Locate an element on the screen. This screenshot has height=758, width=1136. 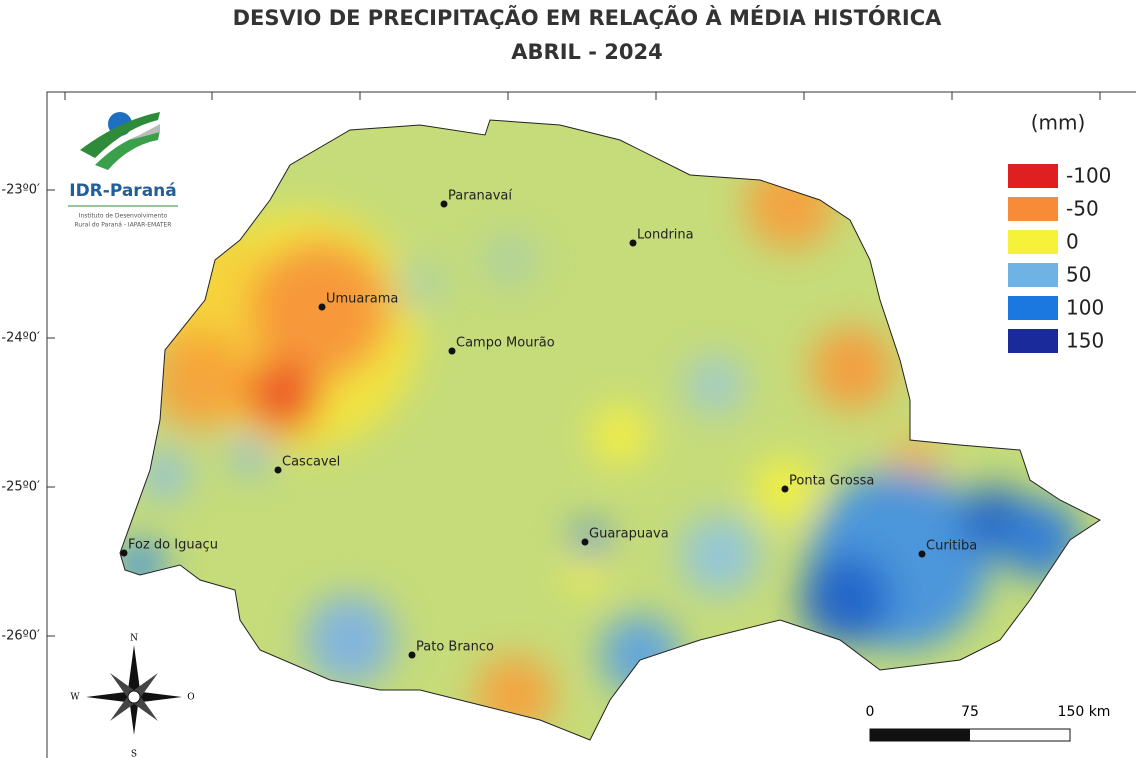
legend-label: -100 is located at coordinates (1088, 176).